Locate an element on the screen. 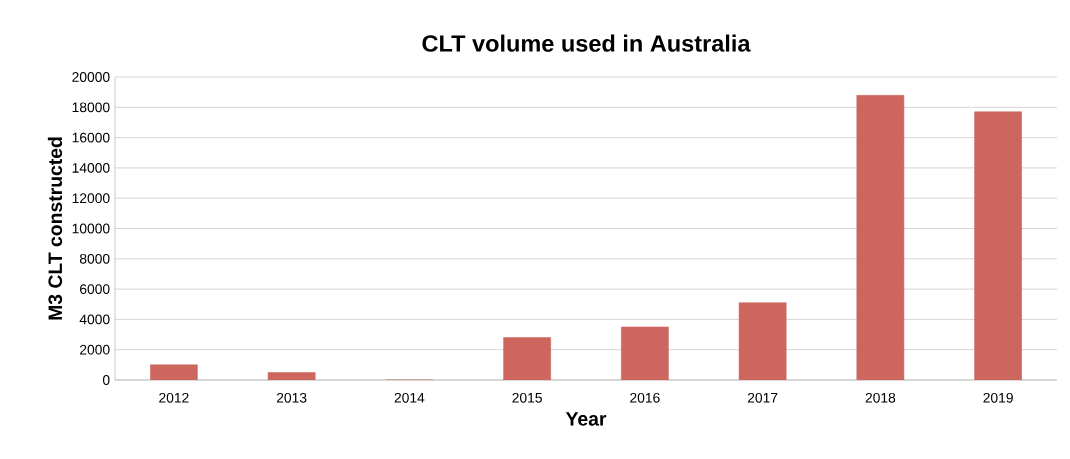  y-tick-label: 10000 is located at coordinates (91, 228).